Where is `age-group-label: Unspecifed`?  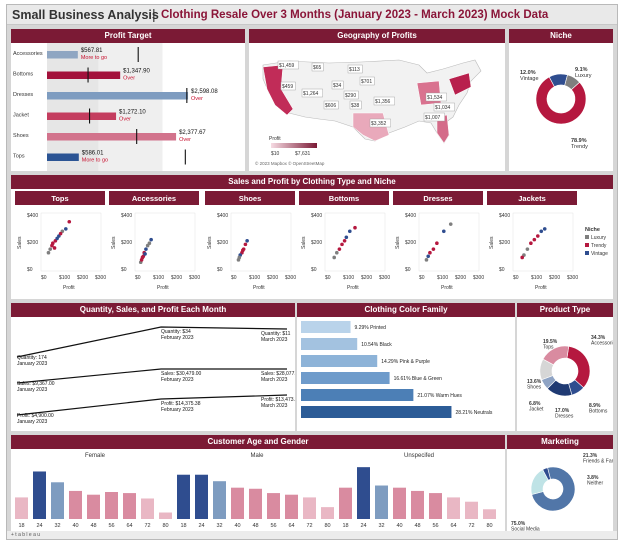 age-group-label: Unspecifed is located at coordinates (419, 456).